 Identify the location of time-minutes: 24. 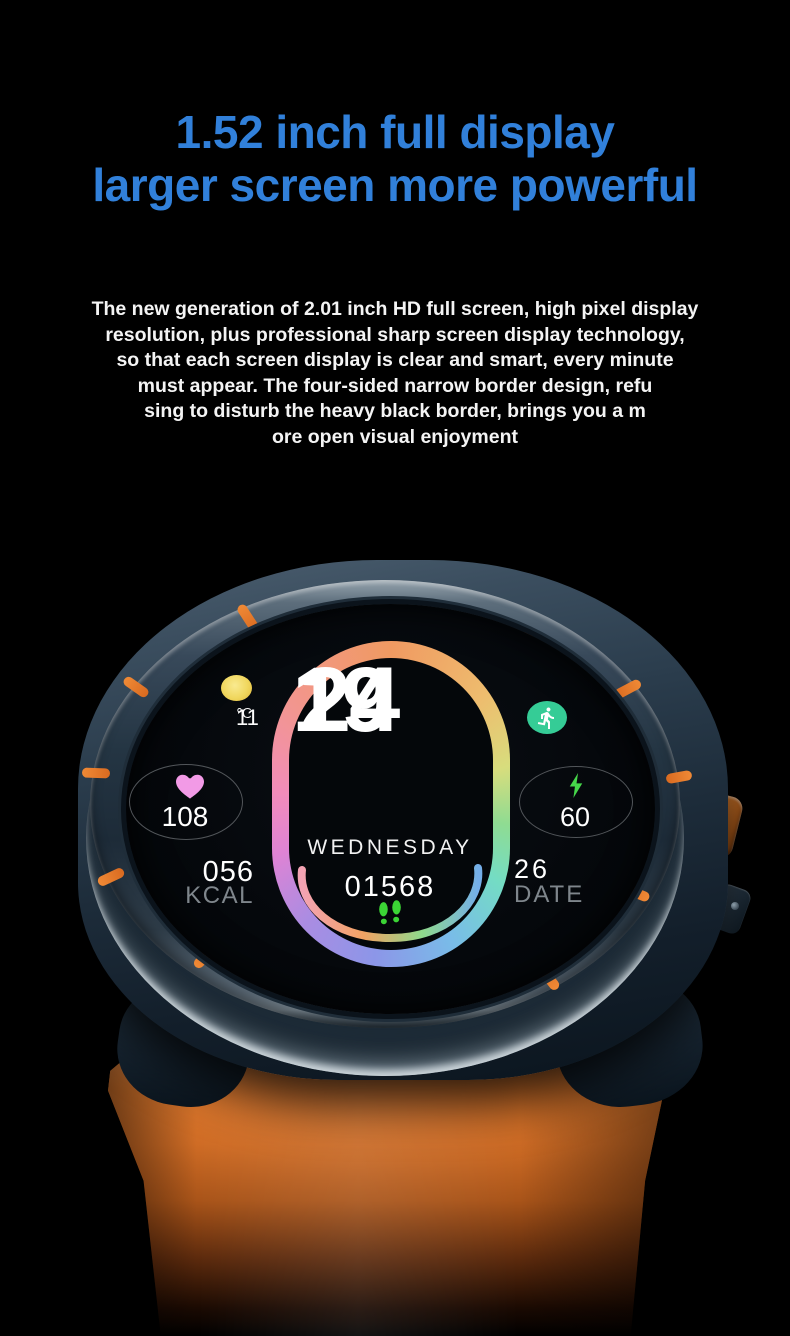
(350, 700).